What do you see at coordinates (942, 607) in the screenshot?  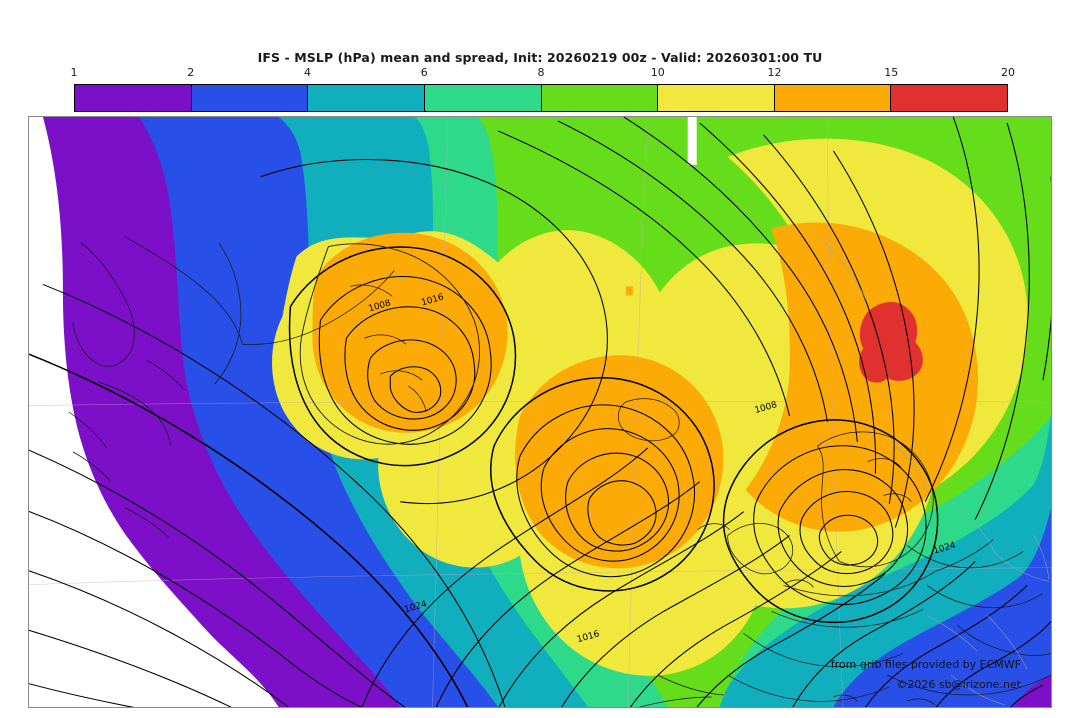 I see `spread-band-east-blue` at bounding box center [942, 607].